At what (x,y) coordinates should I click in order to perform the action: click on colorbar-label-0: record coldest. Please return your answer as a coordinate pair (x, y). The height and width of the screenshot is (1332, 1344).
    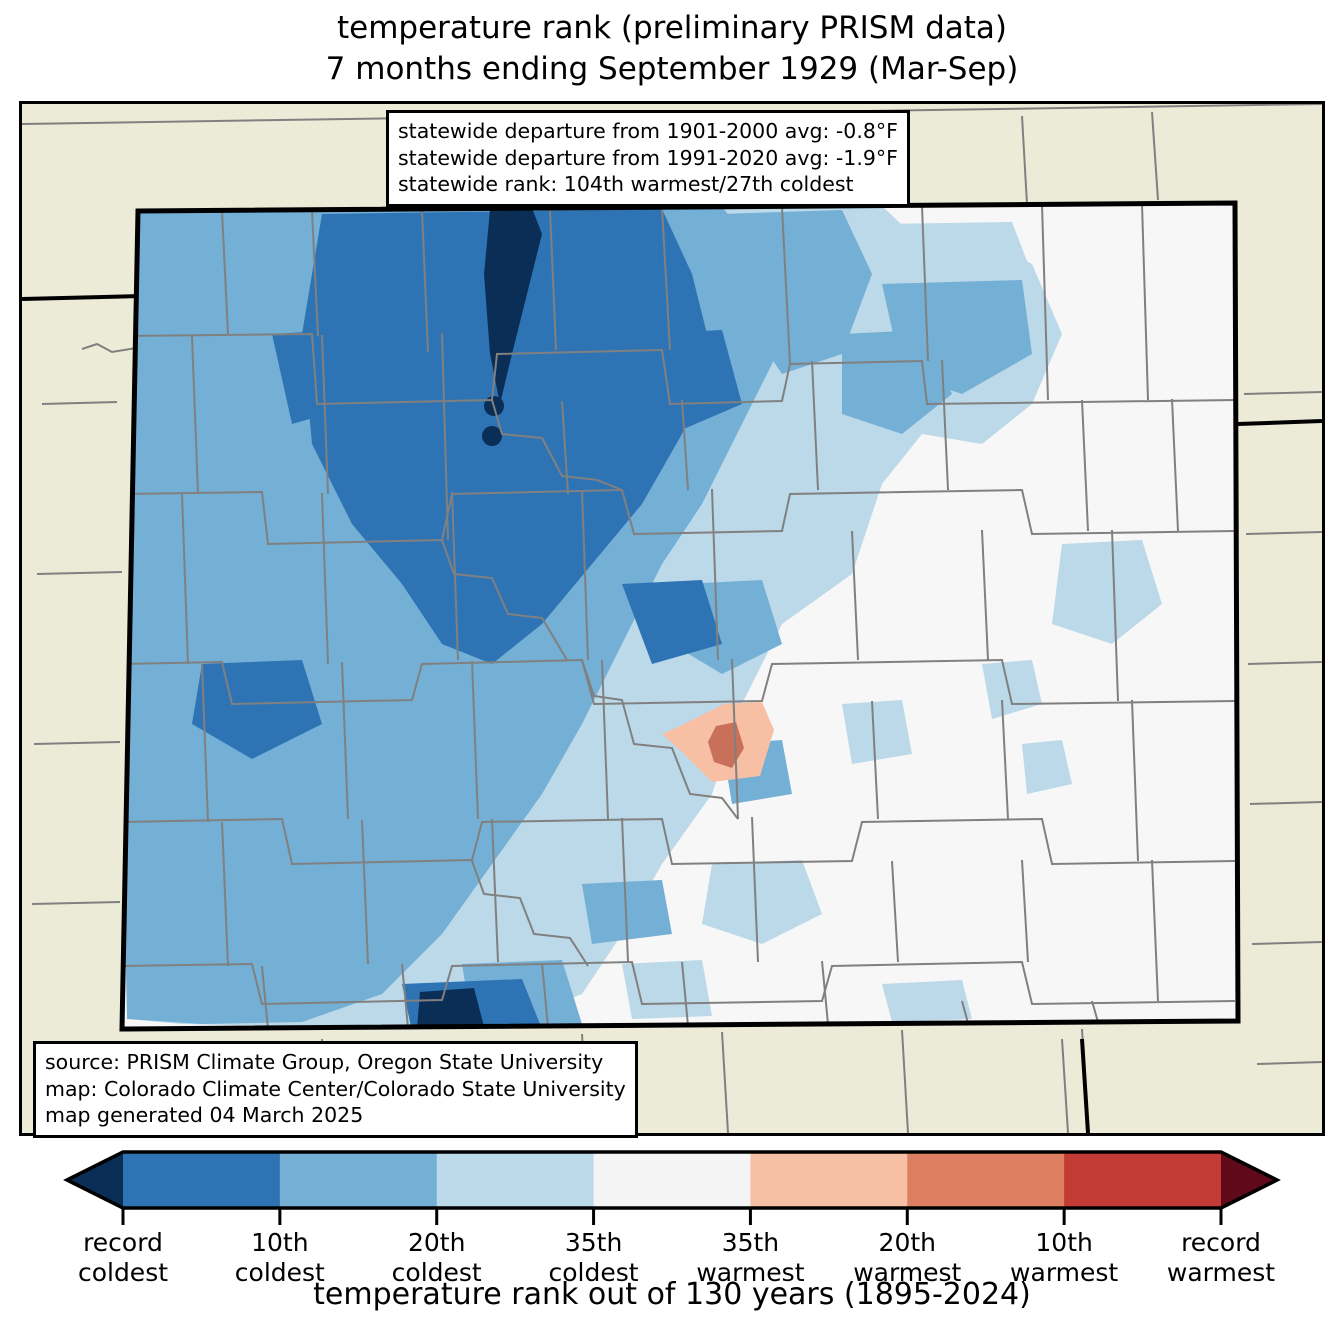
    Looking at the image, I should click on (123, 1258).